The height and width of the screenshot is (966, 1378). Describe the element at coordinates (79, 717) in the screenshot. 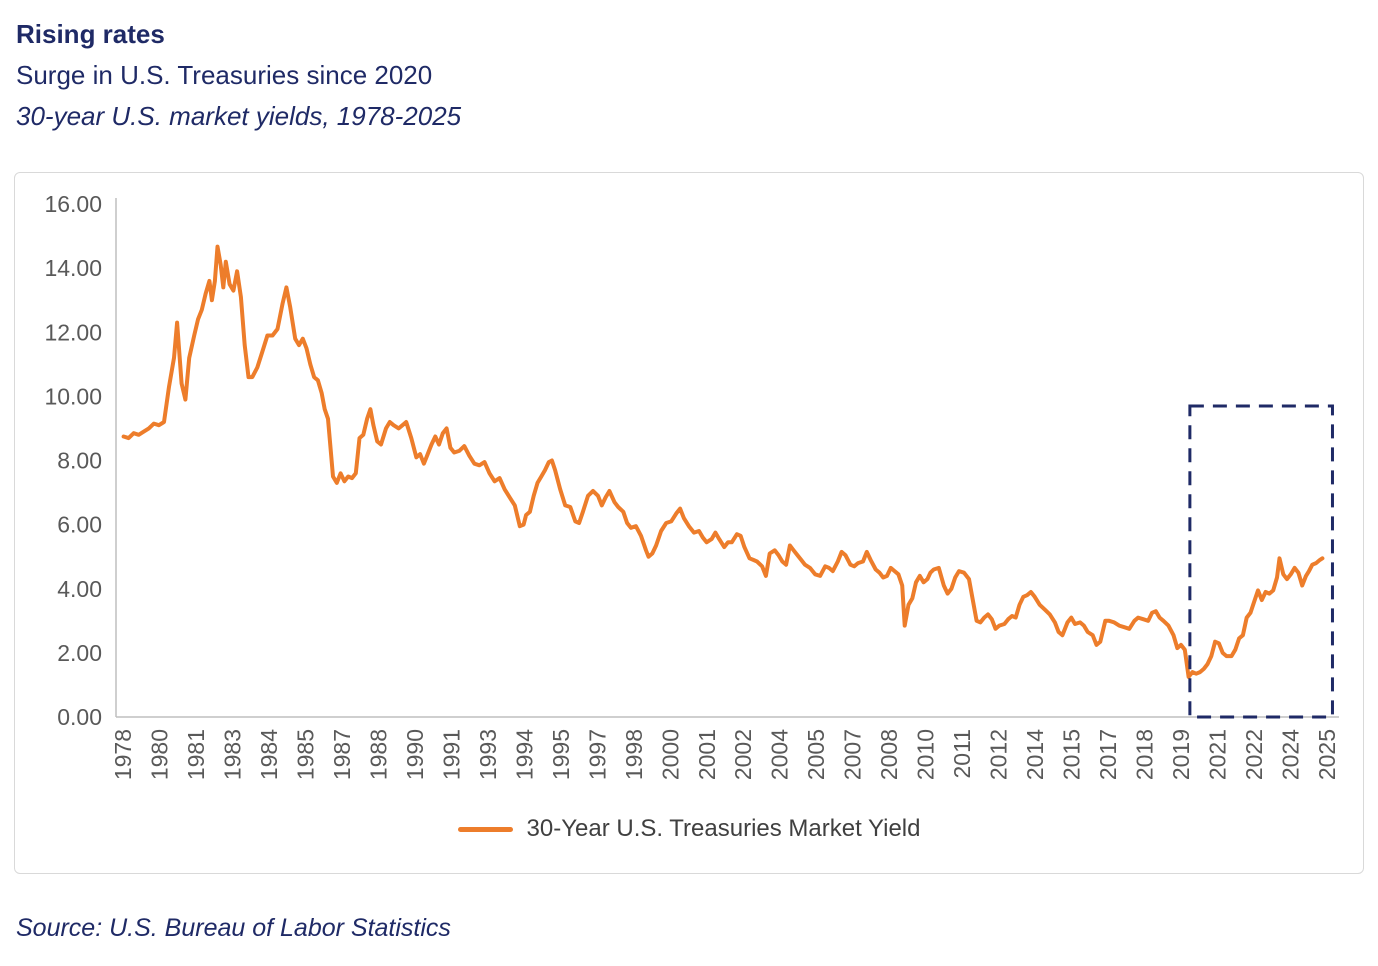

I see `y-tick-label: 0.00` at that location.